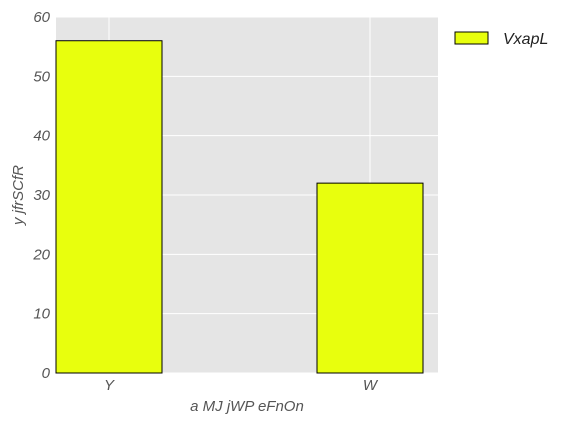 The height and width of the screenshot is (426, 568). What do you see at coordinates (46, 373) in the screenshot?
I see `y-tick-label: 0` at bounding box center [46, 373].